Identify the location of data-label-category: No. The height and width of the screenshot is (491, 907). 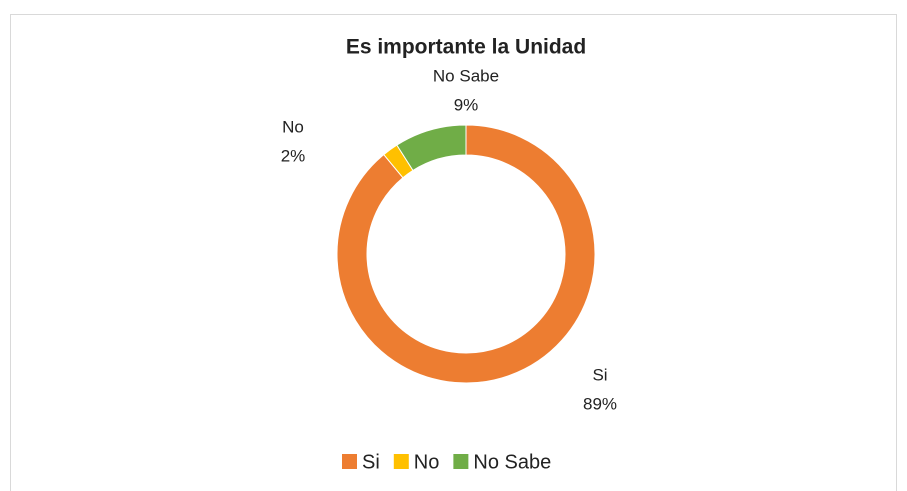
(293, 126).